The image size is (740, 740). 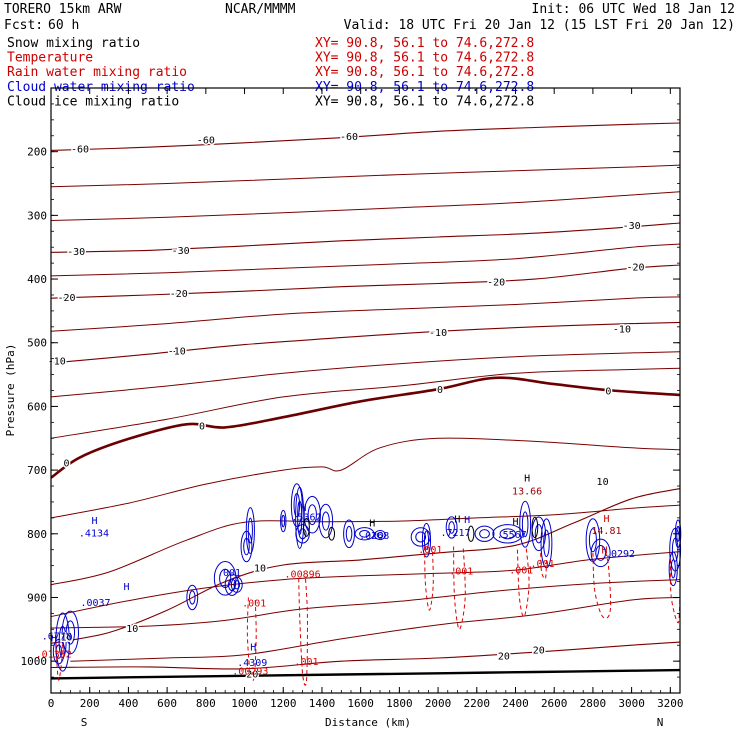 I want to click on y-tick-label: 1000, so click(x=34, y=661).